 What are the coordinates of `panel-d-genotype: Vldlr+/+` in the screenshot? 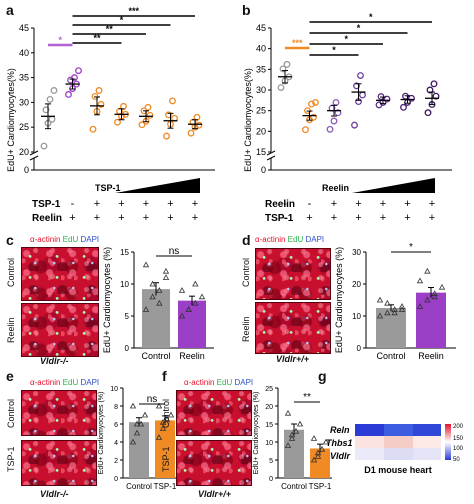 It's located at (293, 359).